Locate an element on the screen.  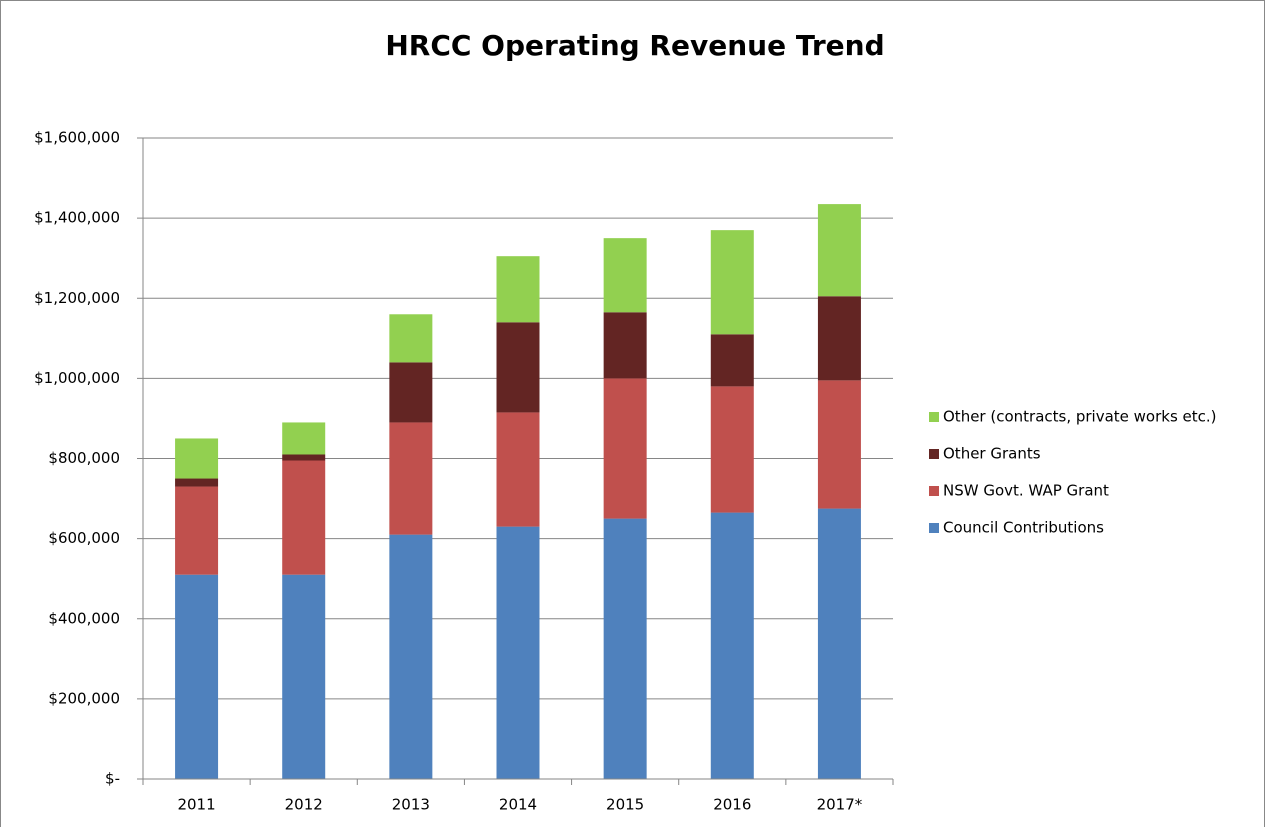
y-tick-label: $800,000 is located at coordinates (84, 458).